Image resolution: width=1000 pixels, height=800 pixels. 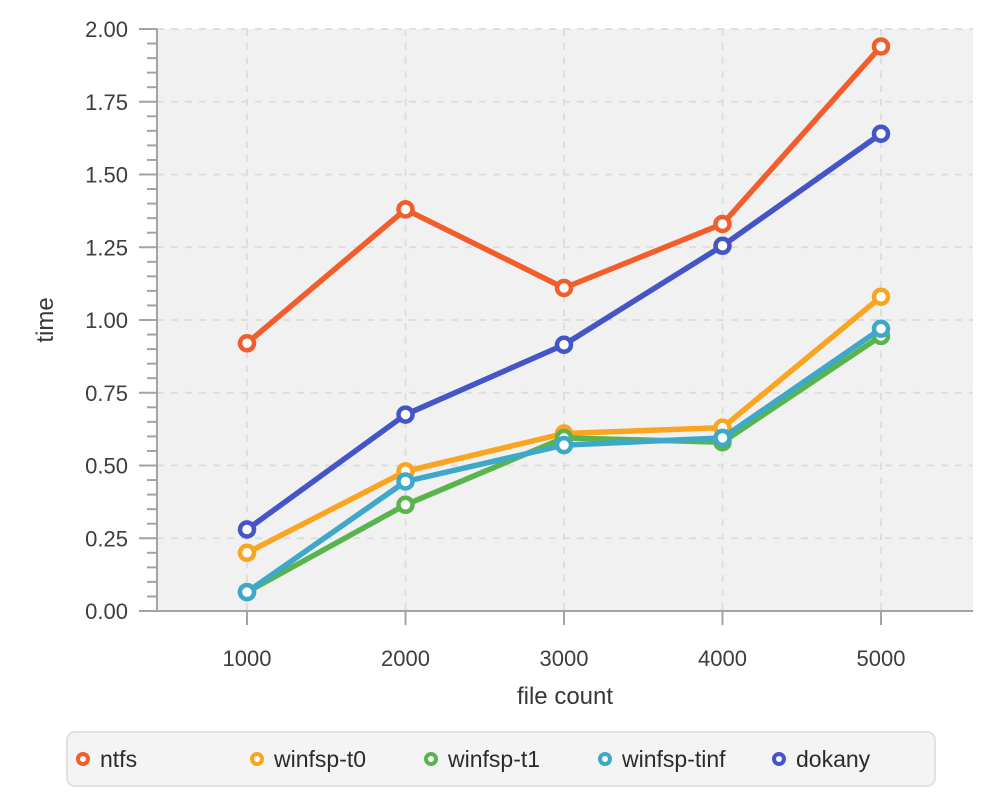 I want to click on y-tick-label: 1.25, so click(x=106, y=247).